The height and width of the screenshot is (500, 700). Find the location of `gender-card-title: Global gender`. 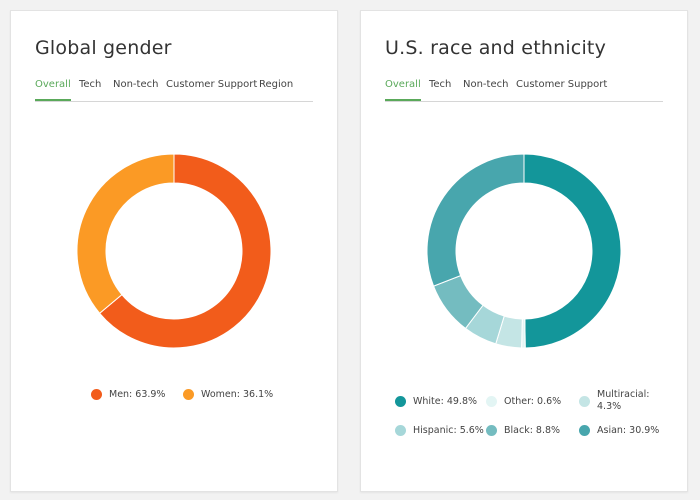

gender-card-title: Global gender is located at coordinates (103, 48).